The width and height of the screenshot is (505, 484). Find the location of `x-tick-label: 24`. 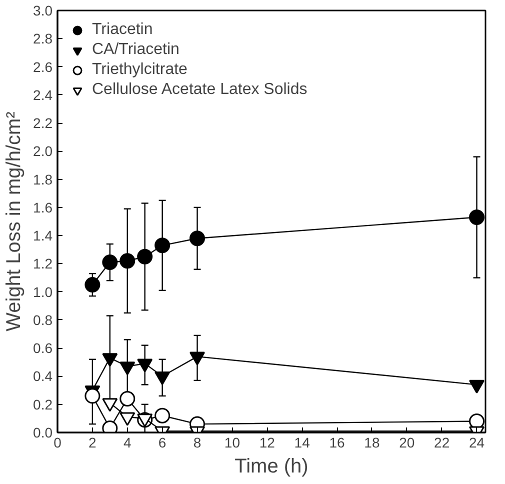

x-tick-label: 24 is located at coordinates (476, 442).